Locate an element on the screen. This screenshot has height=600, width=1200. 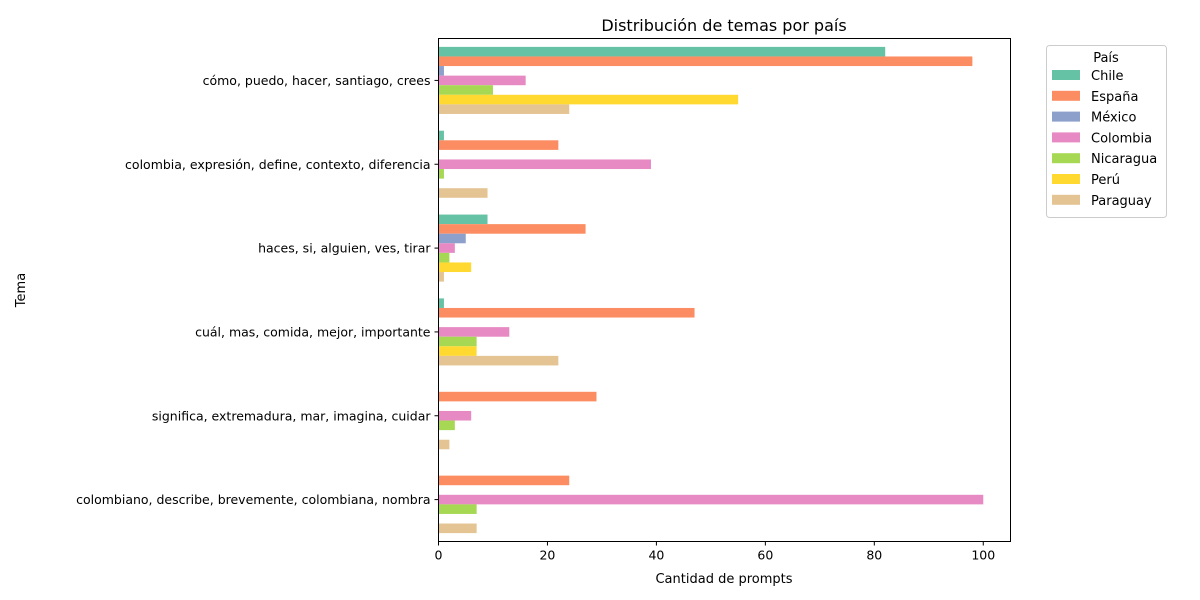
chart-title: Distribución de temas por país is located at coordinates (723, 25).